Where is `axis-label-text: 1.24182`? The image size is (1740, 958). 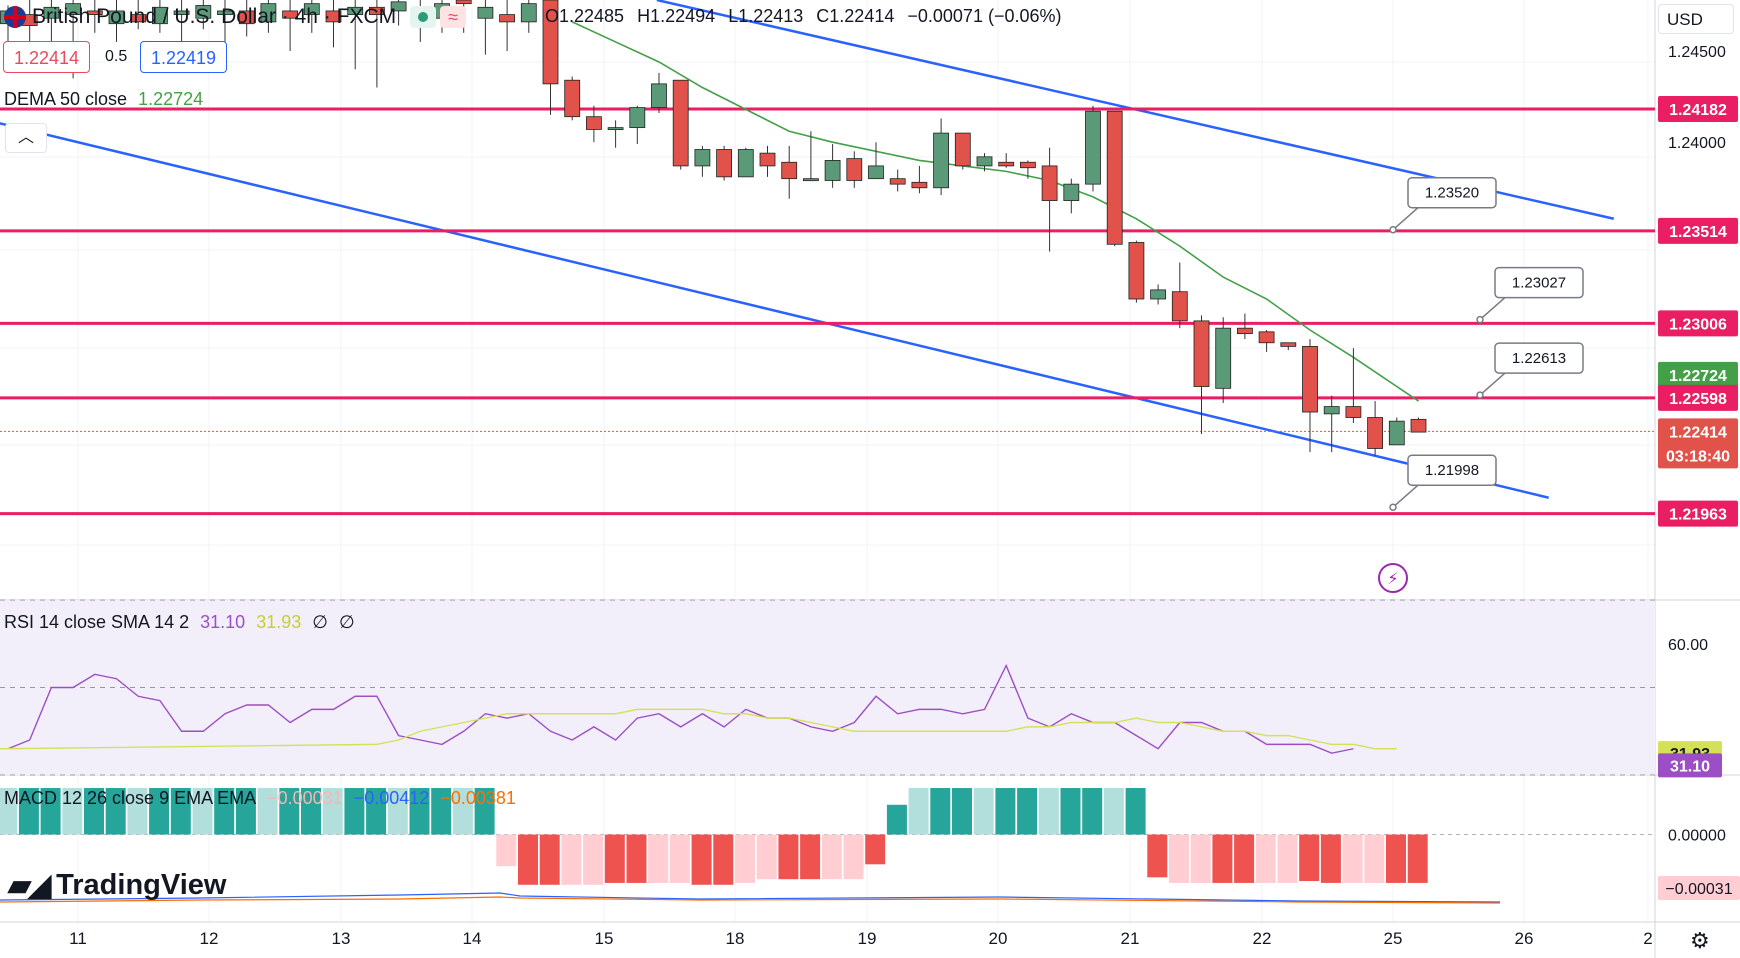 axis-label-text: 1.24182 is located at coordinates (1698, 110).